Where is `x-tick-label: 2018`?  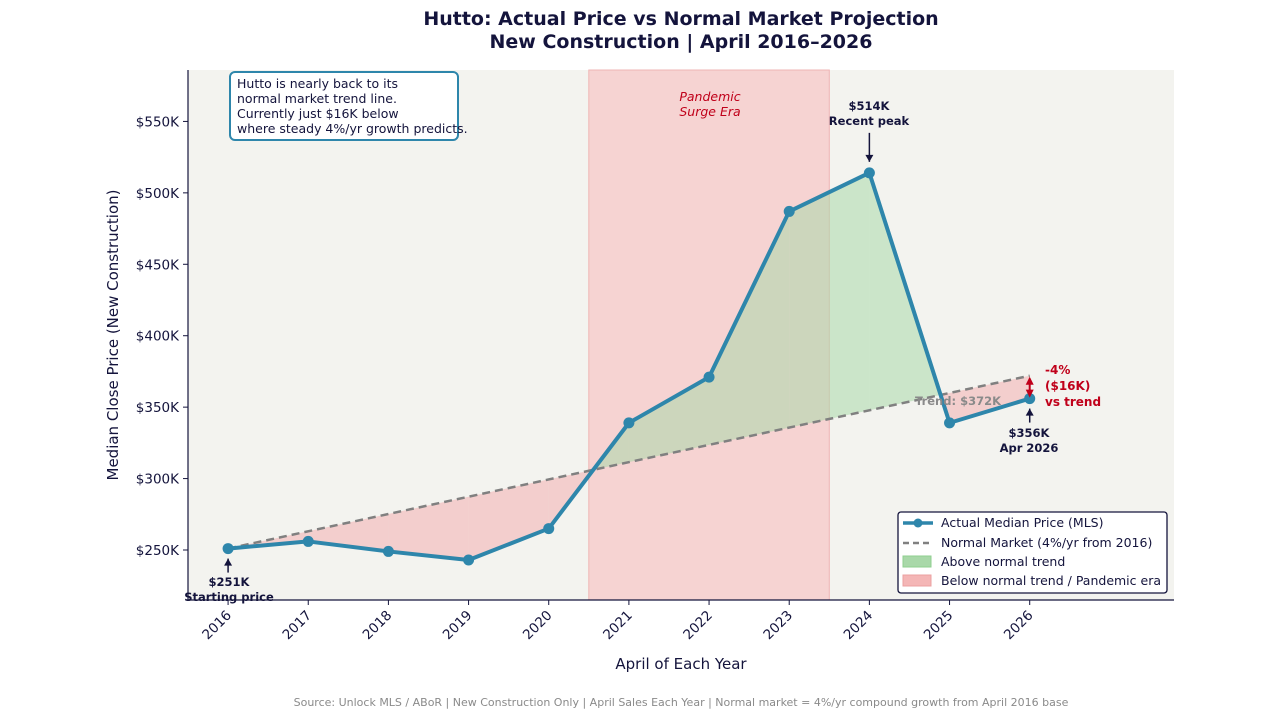 x-tick-label: 2018 is located at coordinates (378, 626).